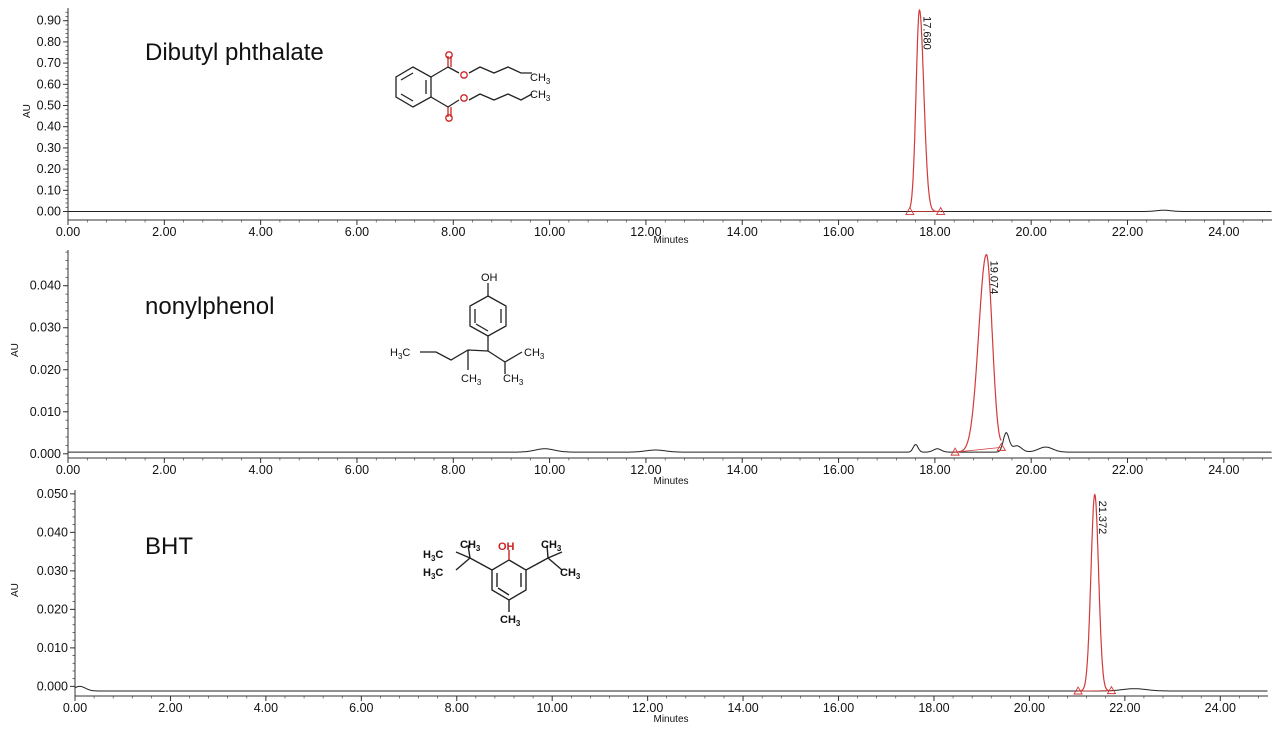 The width and height of the screenshot is (1280, 730). I want to click on peak-trace, so click(1095, 592).